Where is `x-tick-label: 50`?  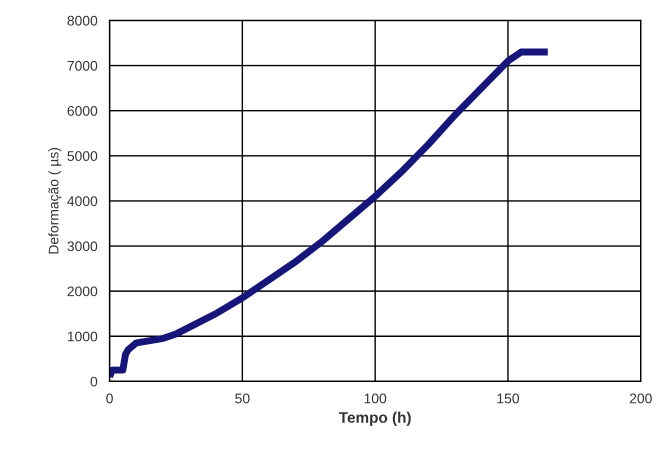
x-tick-label: 50 is located at coordinates (242, 399).